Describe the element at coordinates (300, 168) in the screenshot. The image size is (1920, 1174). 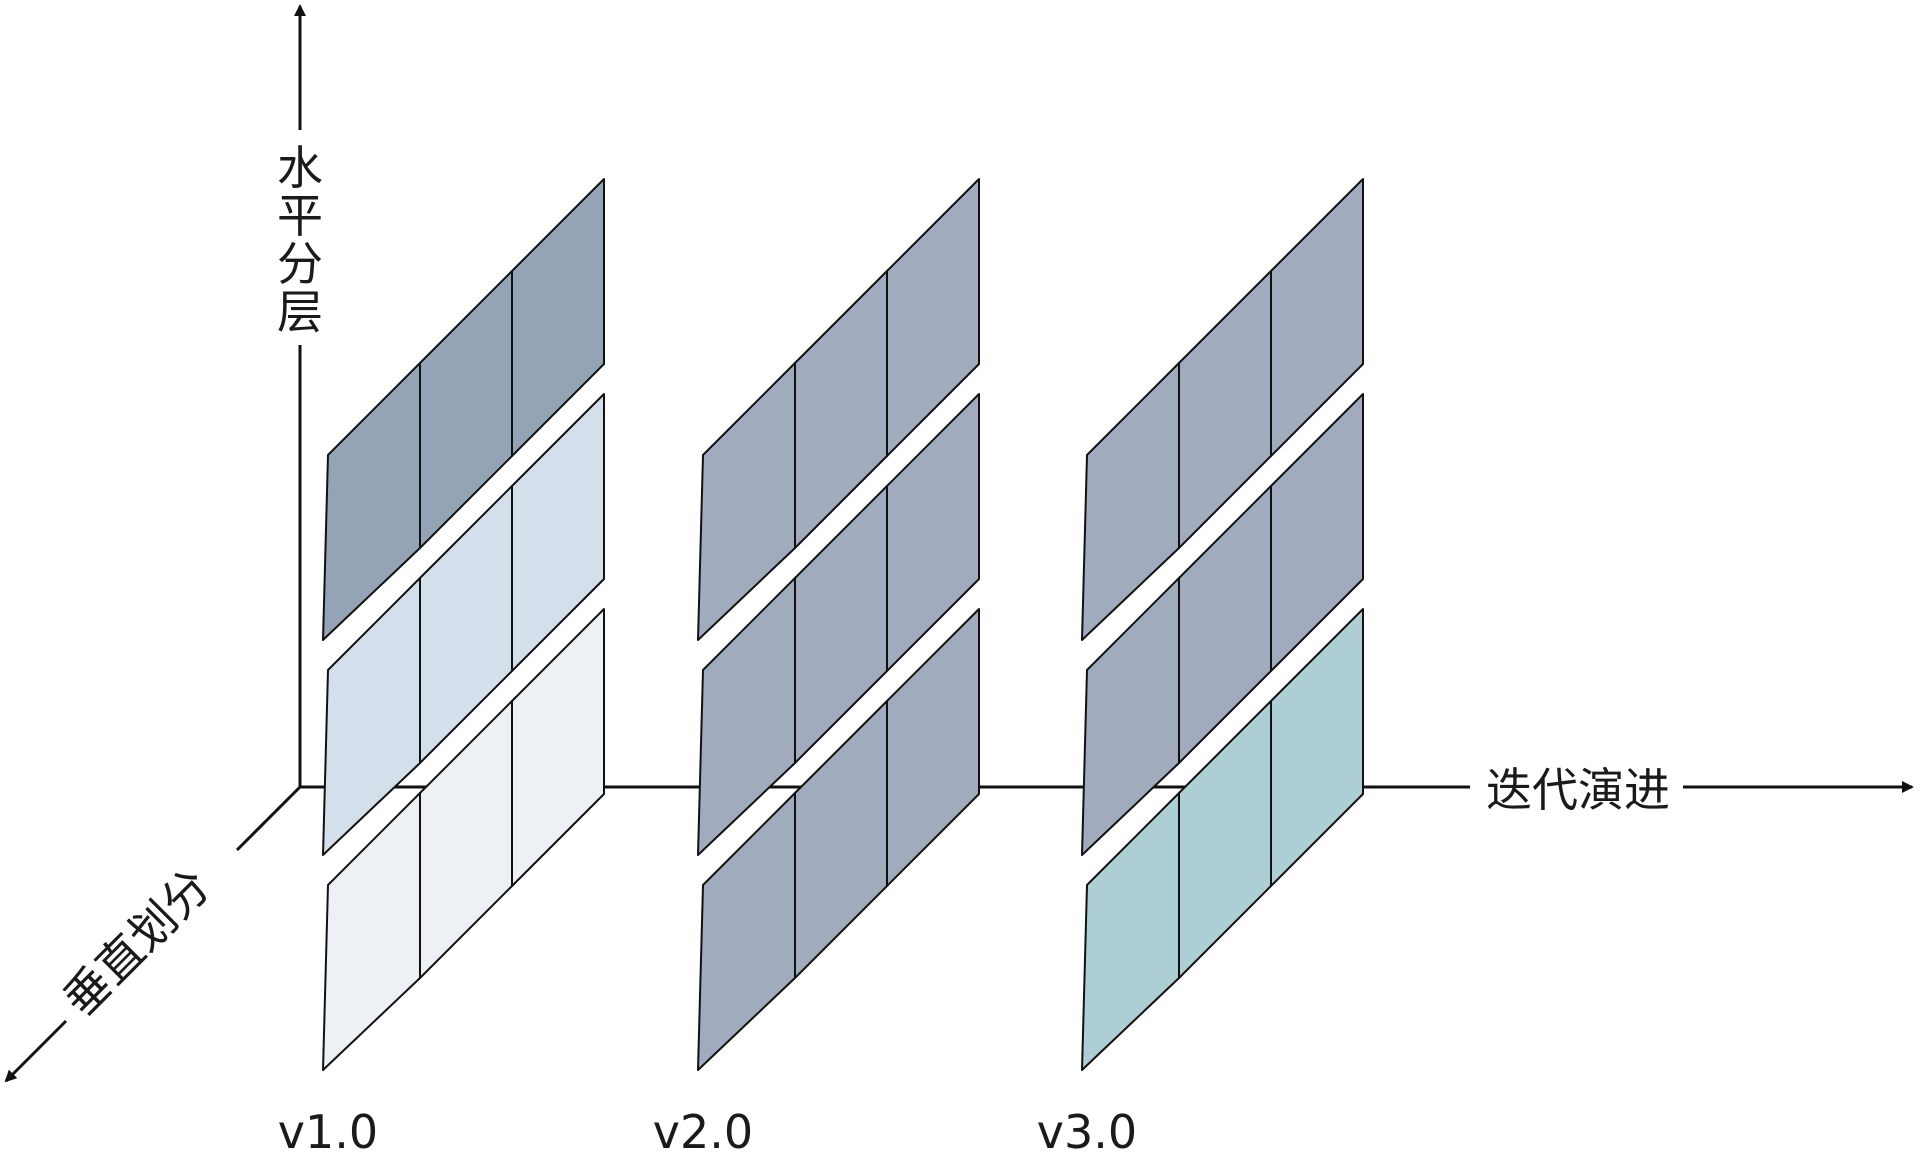
I see `vertical-axis-label-char-1: 水` at that location.